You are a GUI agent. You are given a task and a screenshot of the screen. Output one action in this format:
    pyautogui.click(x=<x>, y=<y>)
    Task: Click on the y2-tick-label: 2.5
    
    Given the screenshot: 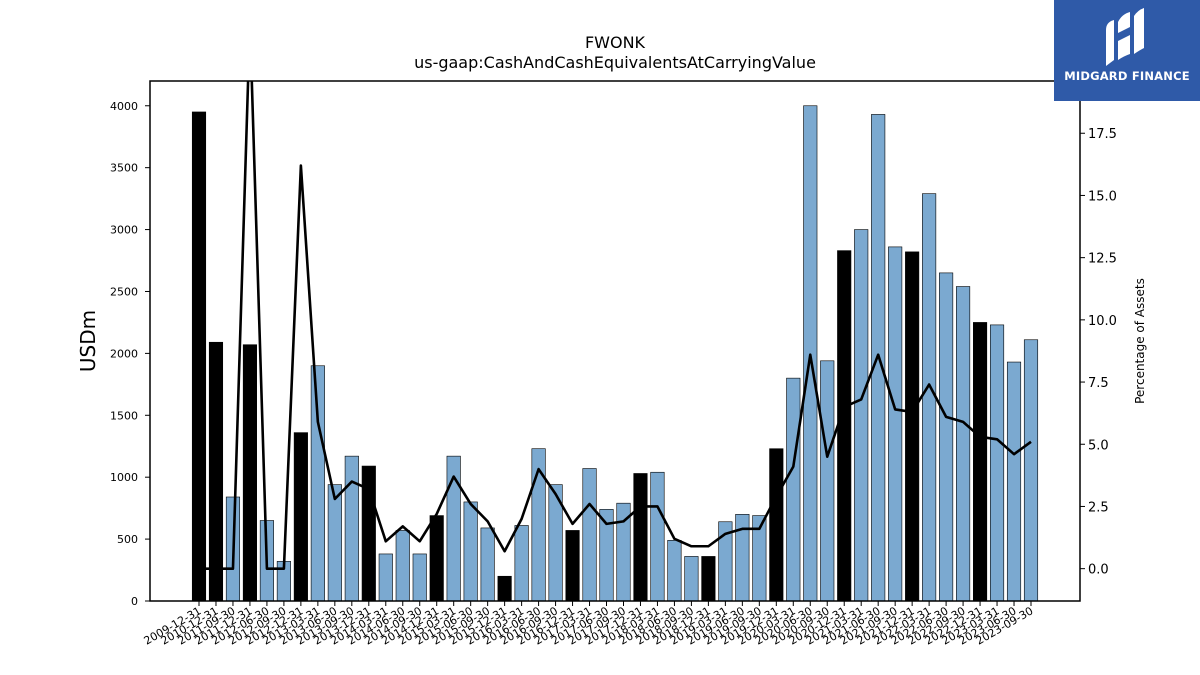 What is the action you would take?
    pyautogui.click(x=1098, y=507)
    